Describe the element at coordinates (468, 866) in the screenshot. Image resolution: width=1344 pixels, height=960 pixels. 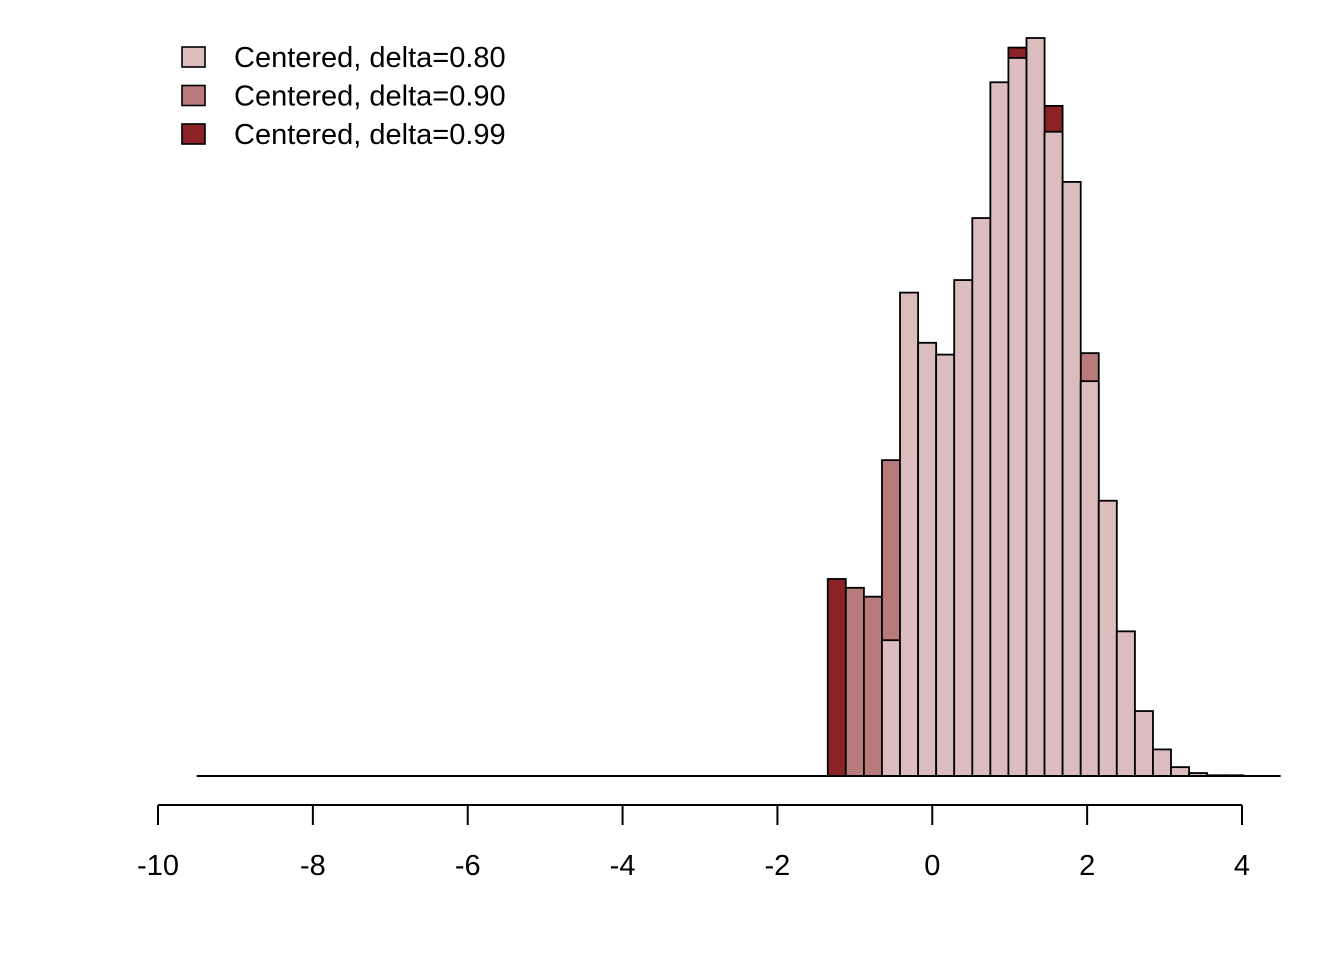
I see `x-tick-label-2: -6` at that location.